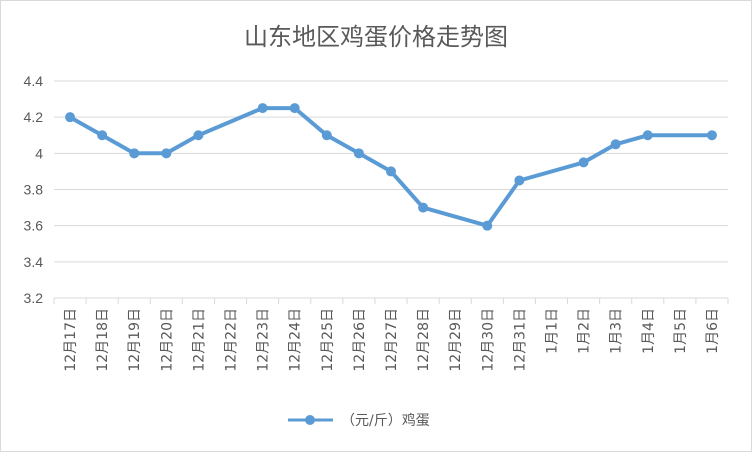  I want to click on x-tick-label: 1月5日, so click(681, 331).